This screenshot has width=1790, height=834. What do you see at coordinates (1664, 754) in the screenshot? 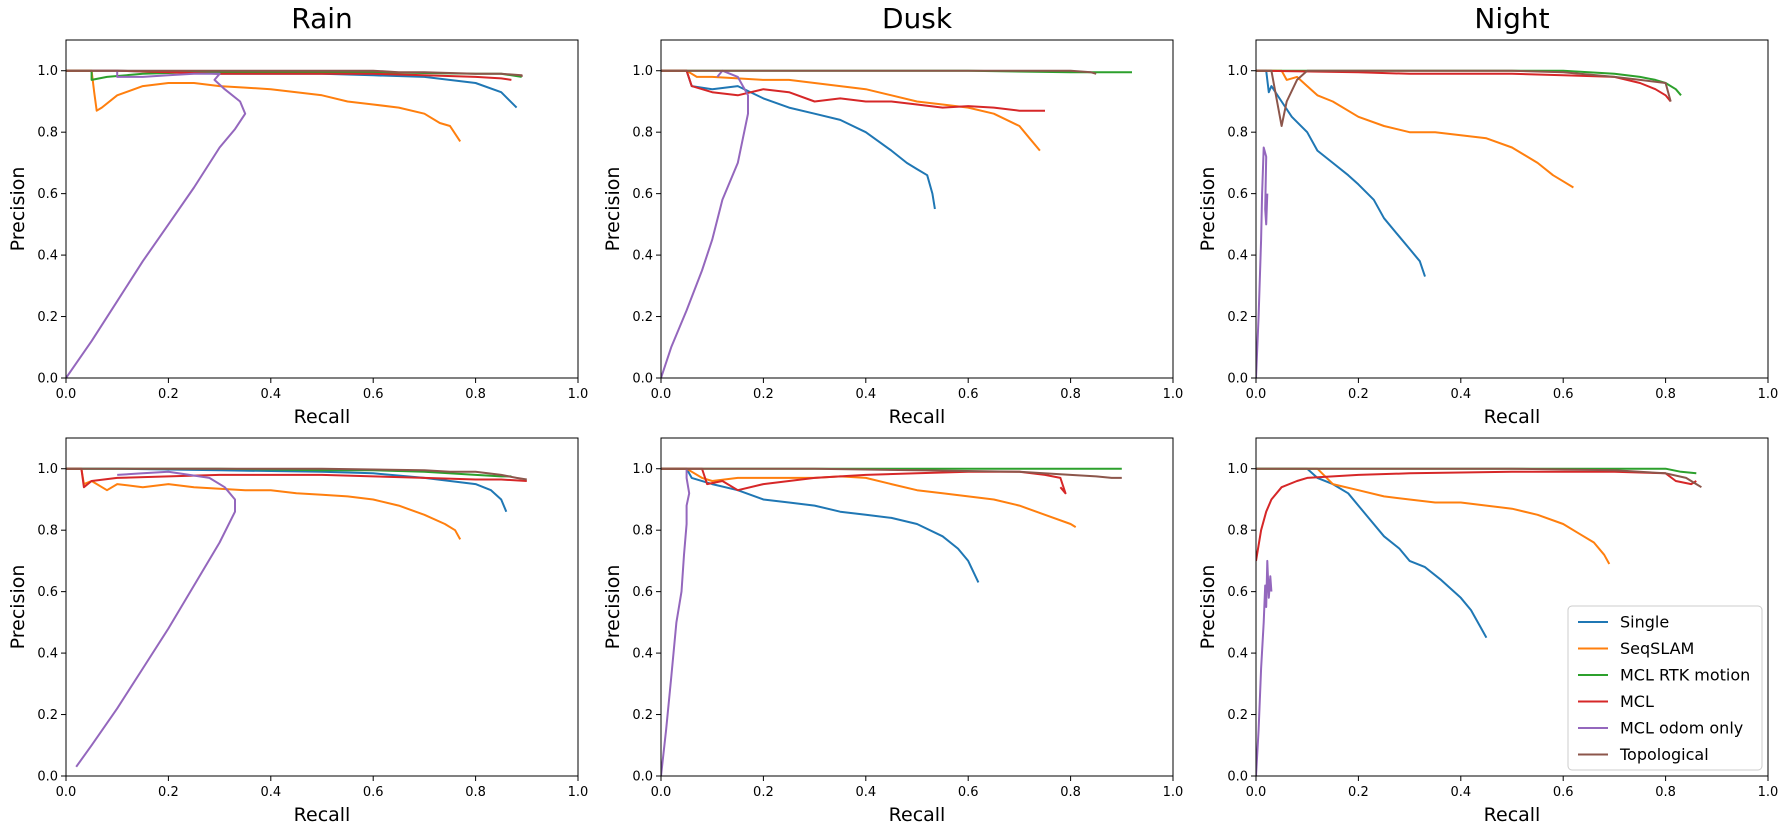
I see `legend-label-topological: Topological` at bounding box center [1664, 754].